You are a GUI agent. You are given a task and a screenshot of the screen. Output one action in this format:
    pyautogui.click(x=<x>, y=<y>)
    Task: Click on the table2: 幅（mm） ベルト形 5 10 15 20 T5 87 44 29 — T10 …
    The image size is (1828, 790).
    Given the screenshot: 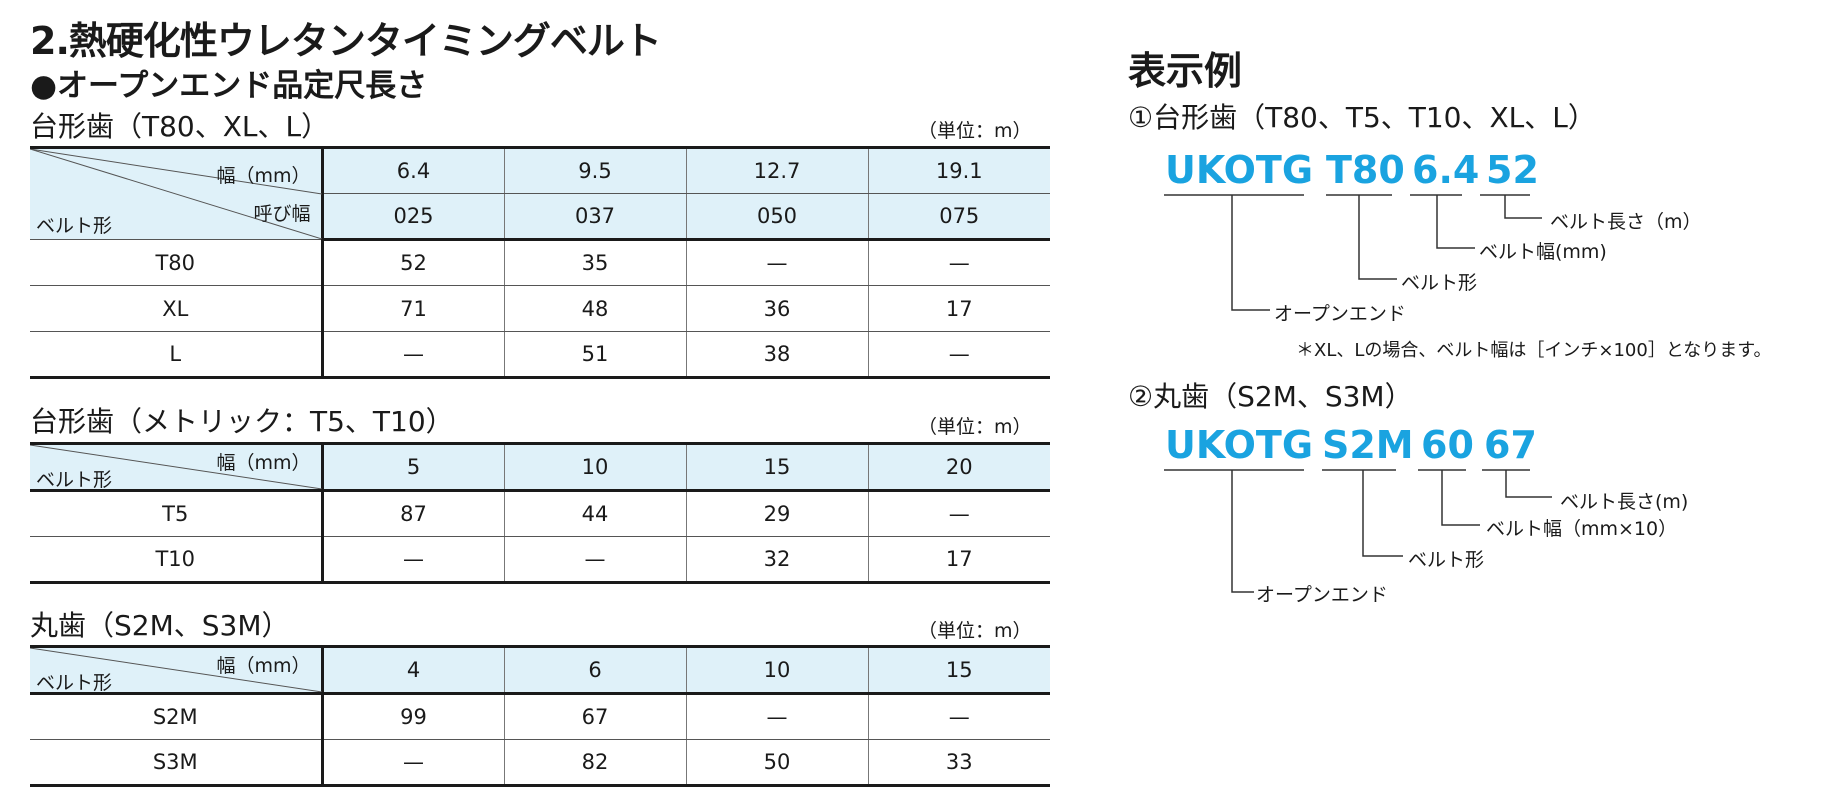 What is the action you would take?
    pyautogui.click(x=540, y=513)
    